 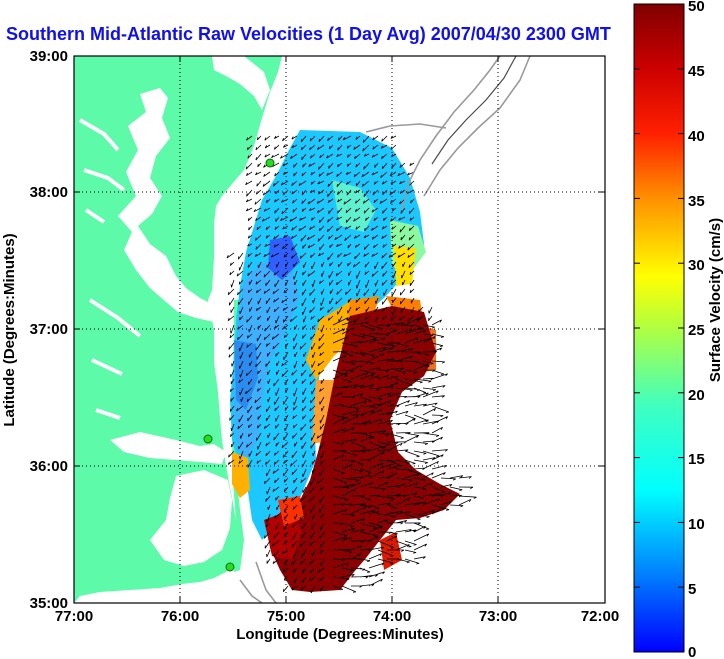 What do you see at coordinates (49, 329) in the screenshot?
I see `y-tick-label: 37:00` at bounding box center [49, 329].